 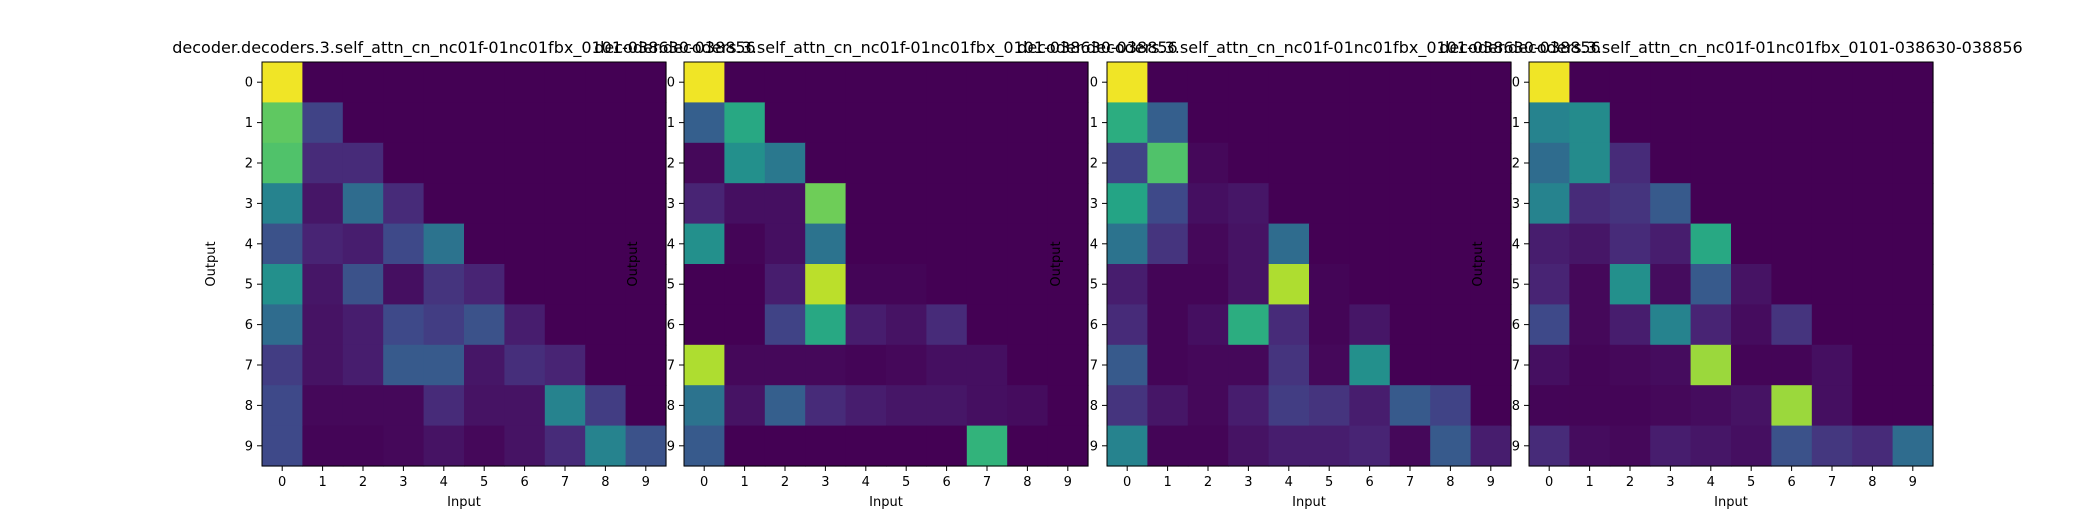 What do you see at coordinates (249, 204) in the screenshot?
I see `y-tick-label: 3` at bounding box center [249, 204].